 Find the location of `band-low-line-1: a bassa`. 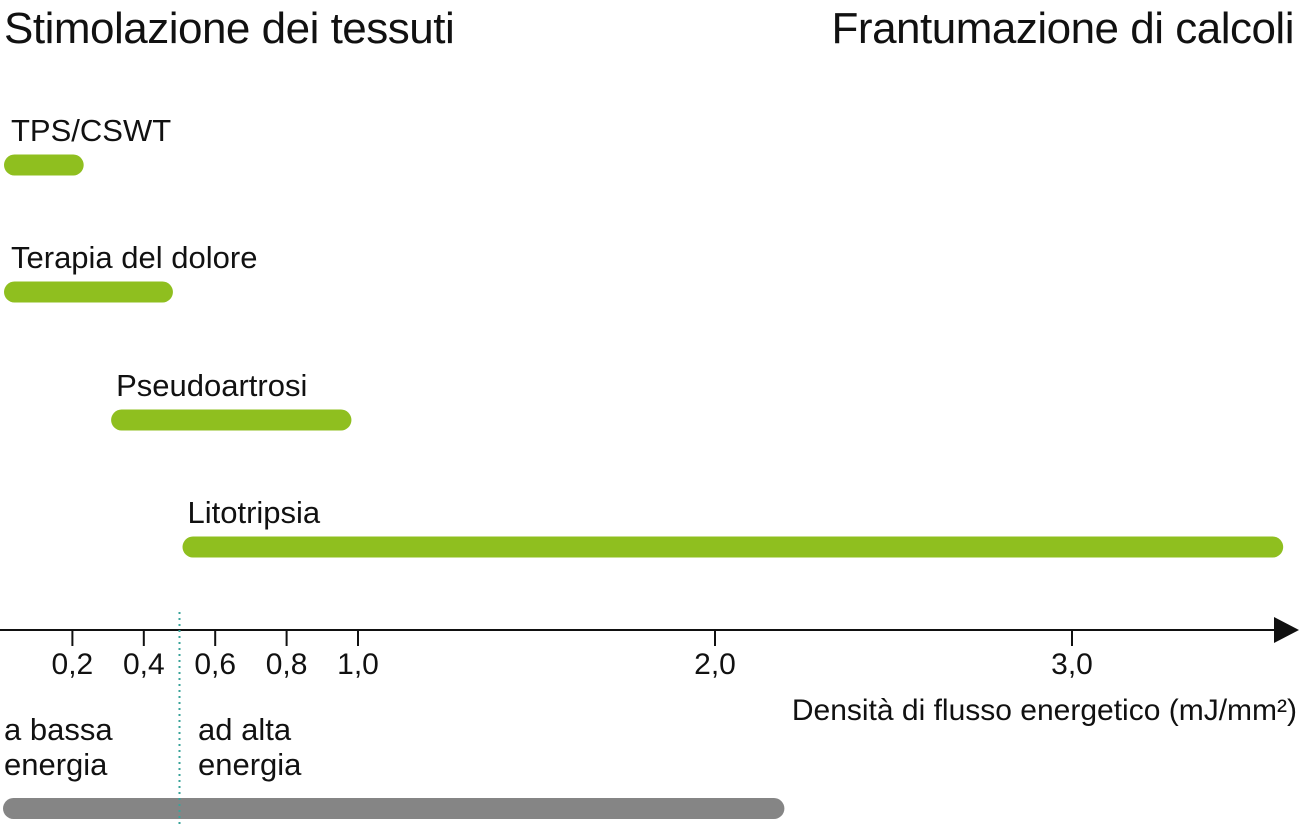

band-low-line-1: a bassa is located at coordinates (58, 729).